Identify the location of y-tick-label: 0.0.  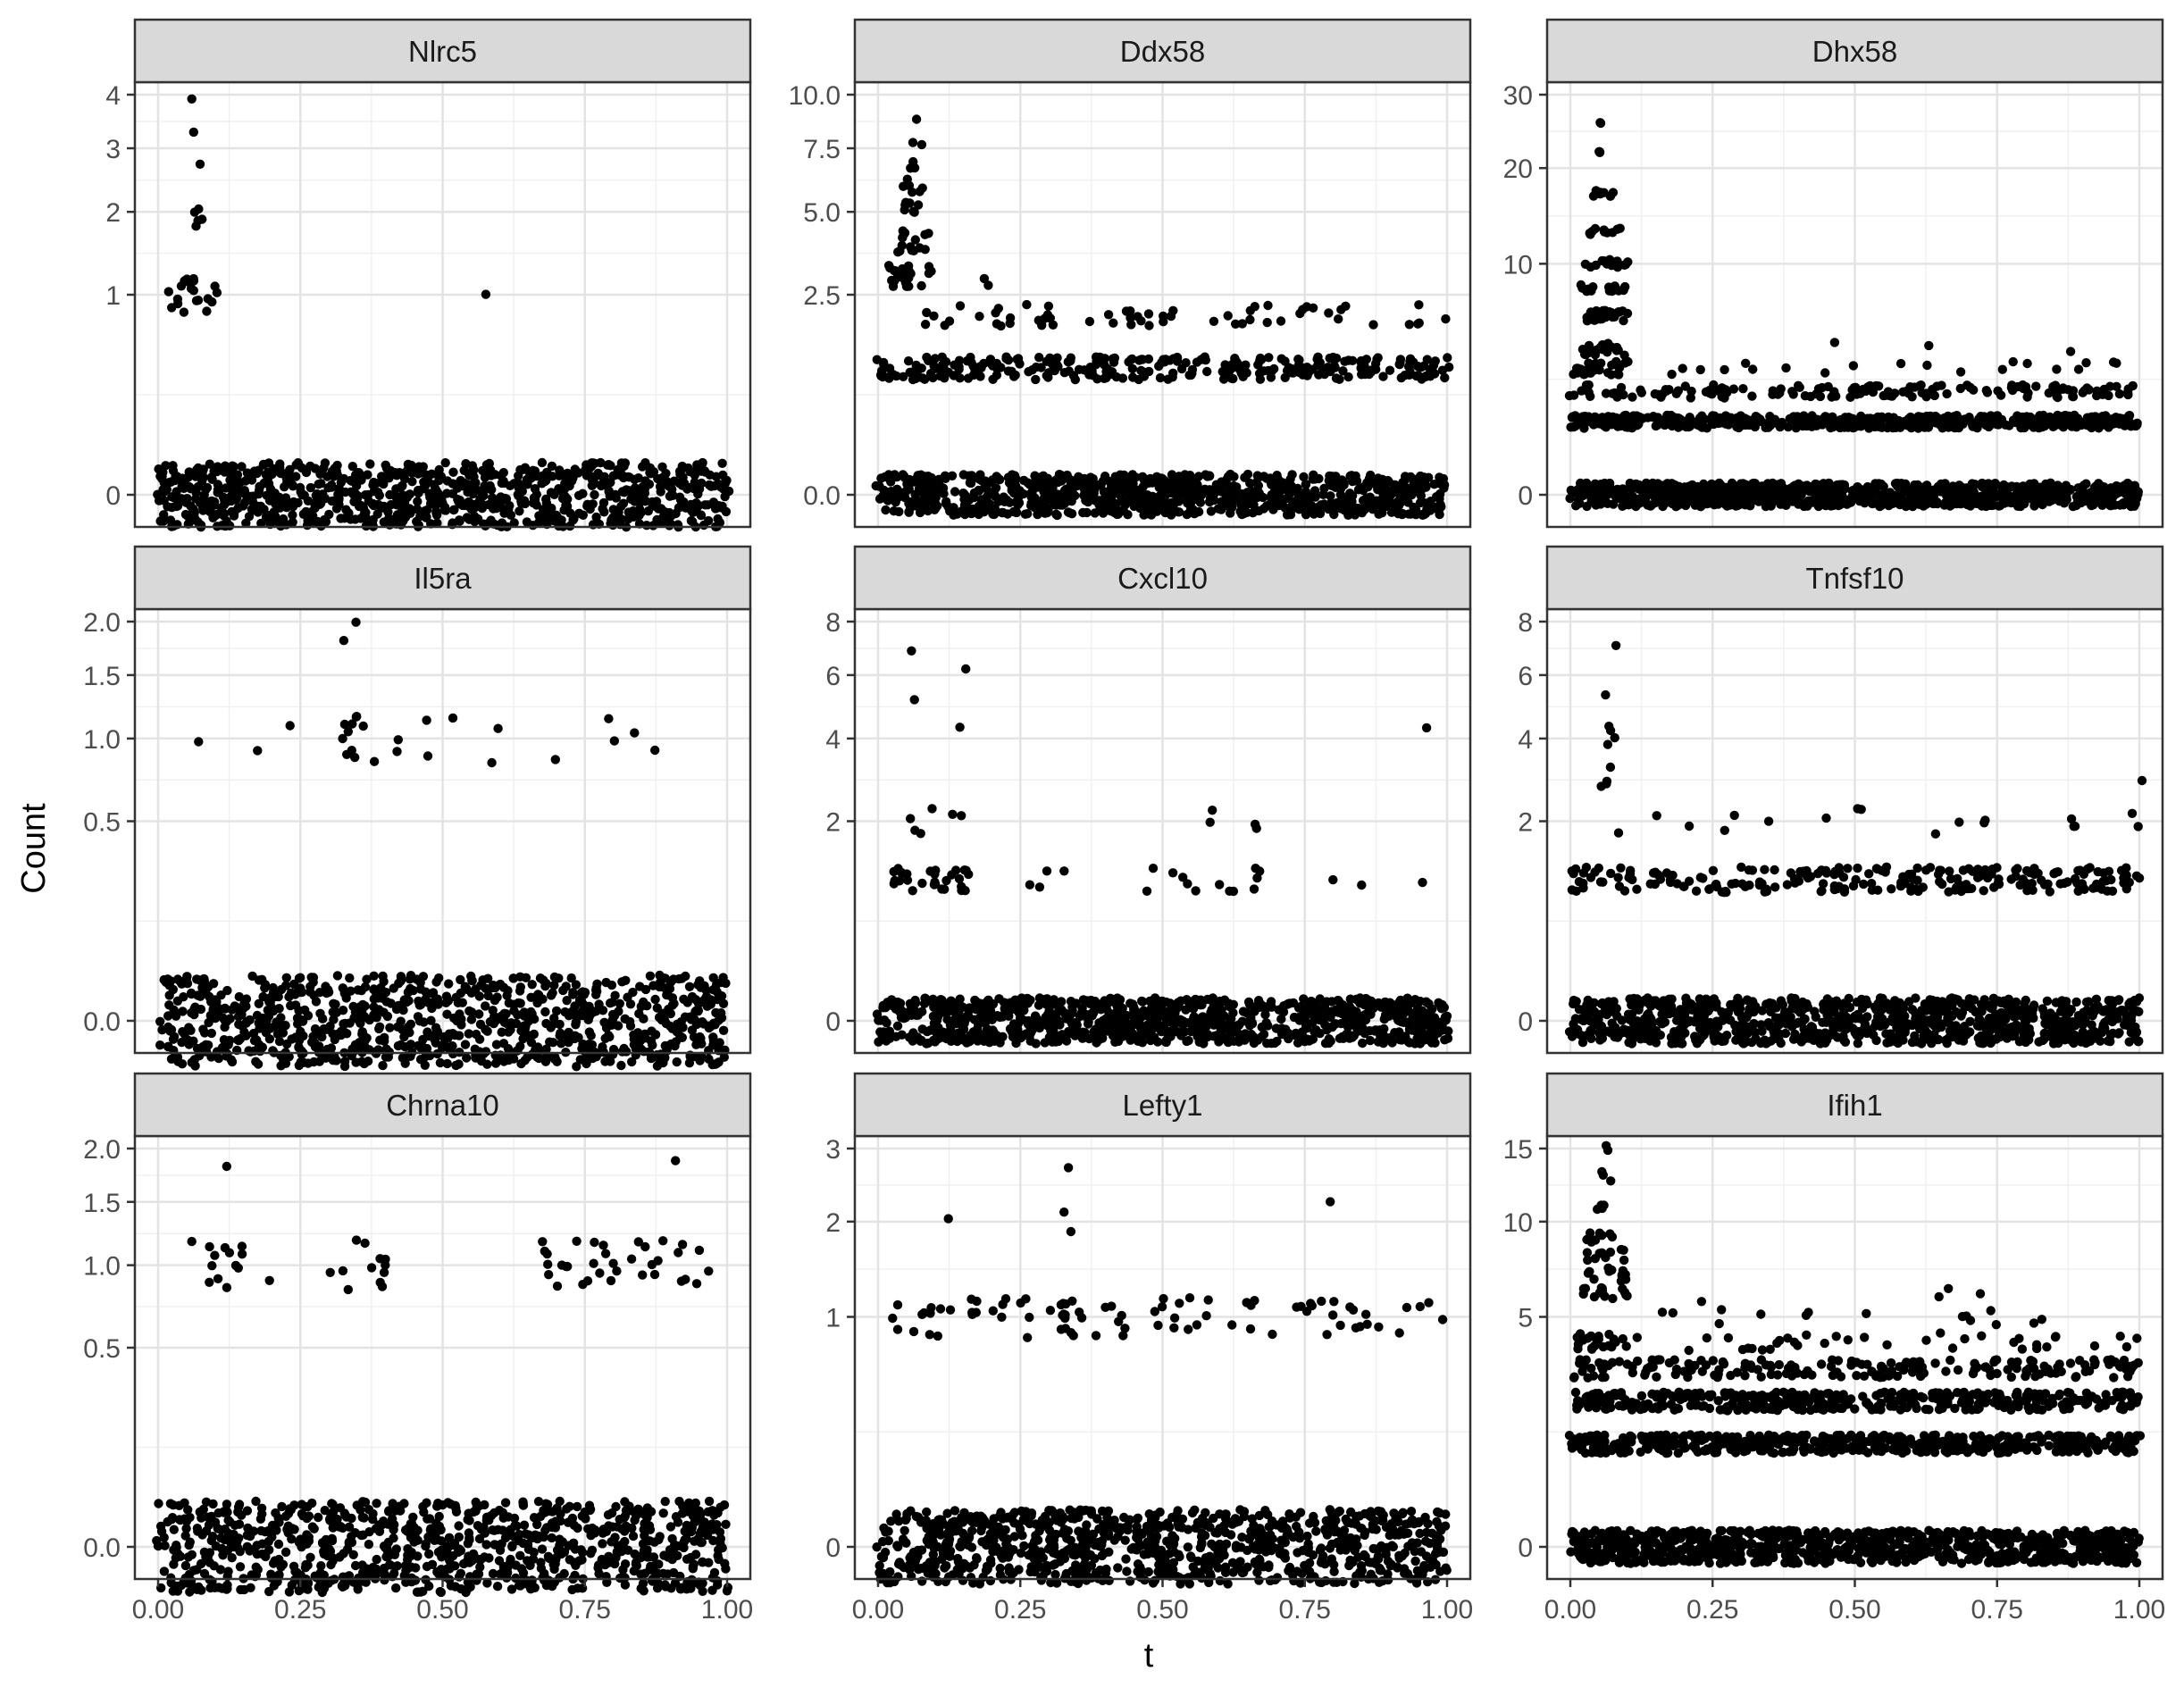
(822, 496).